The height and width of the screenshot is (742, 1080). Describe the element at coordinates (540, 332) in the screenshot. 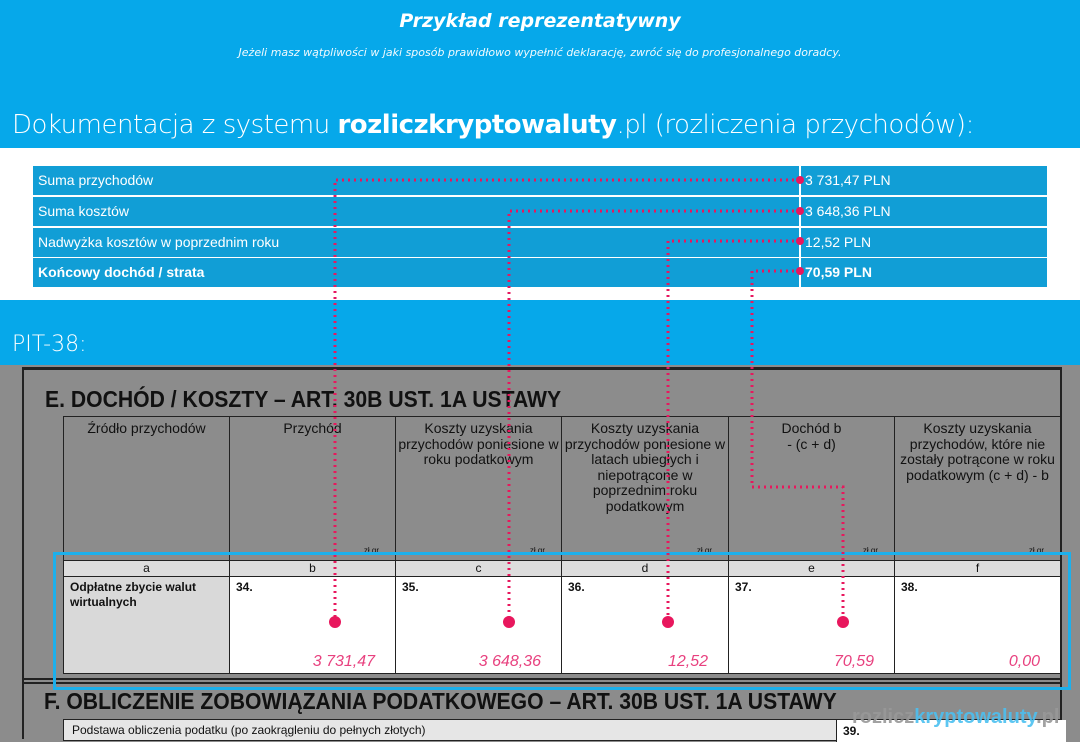

I see `pit-band: PIT-38:` at that location.